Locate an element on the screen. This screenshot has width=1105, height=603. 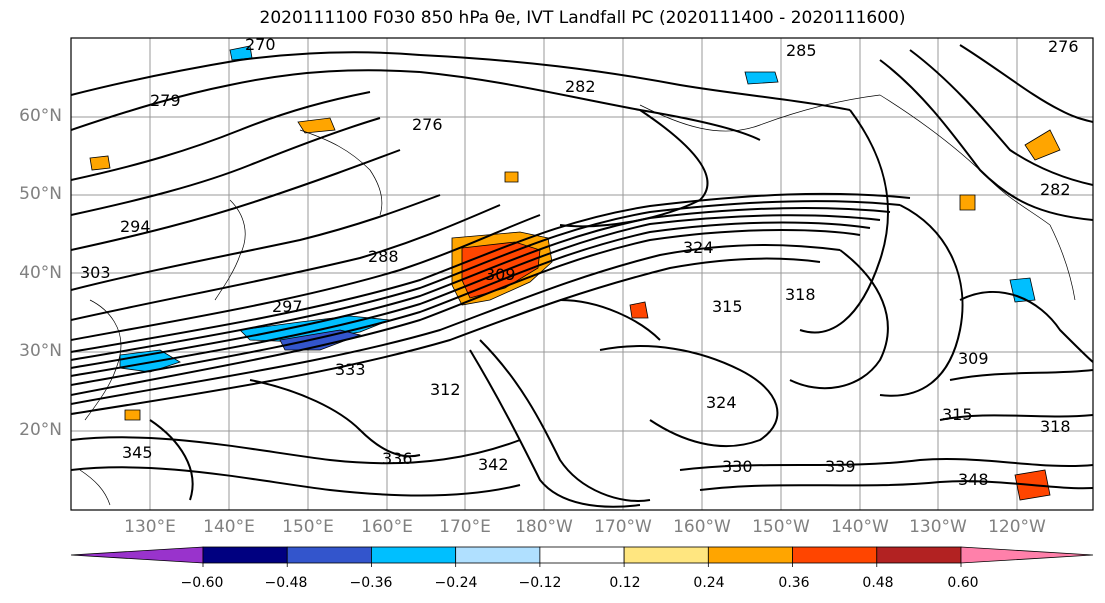
contour-label: 288 is located at coordinates (383, 256).